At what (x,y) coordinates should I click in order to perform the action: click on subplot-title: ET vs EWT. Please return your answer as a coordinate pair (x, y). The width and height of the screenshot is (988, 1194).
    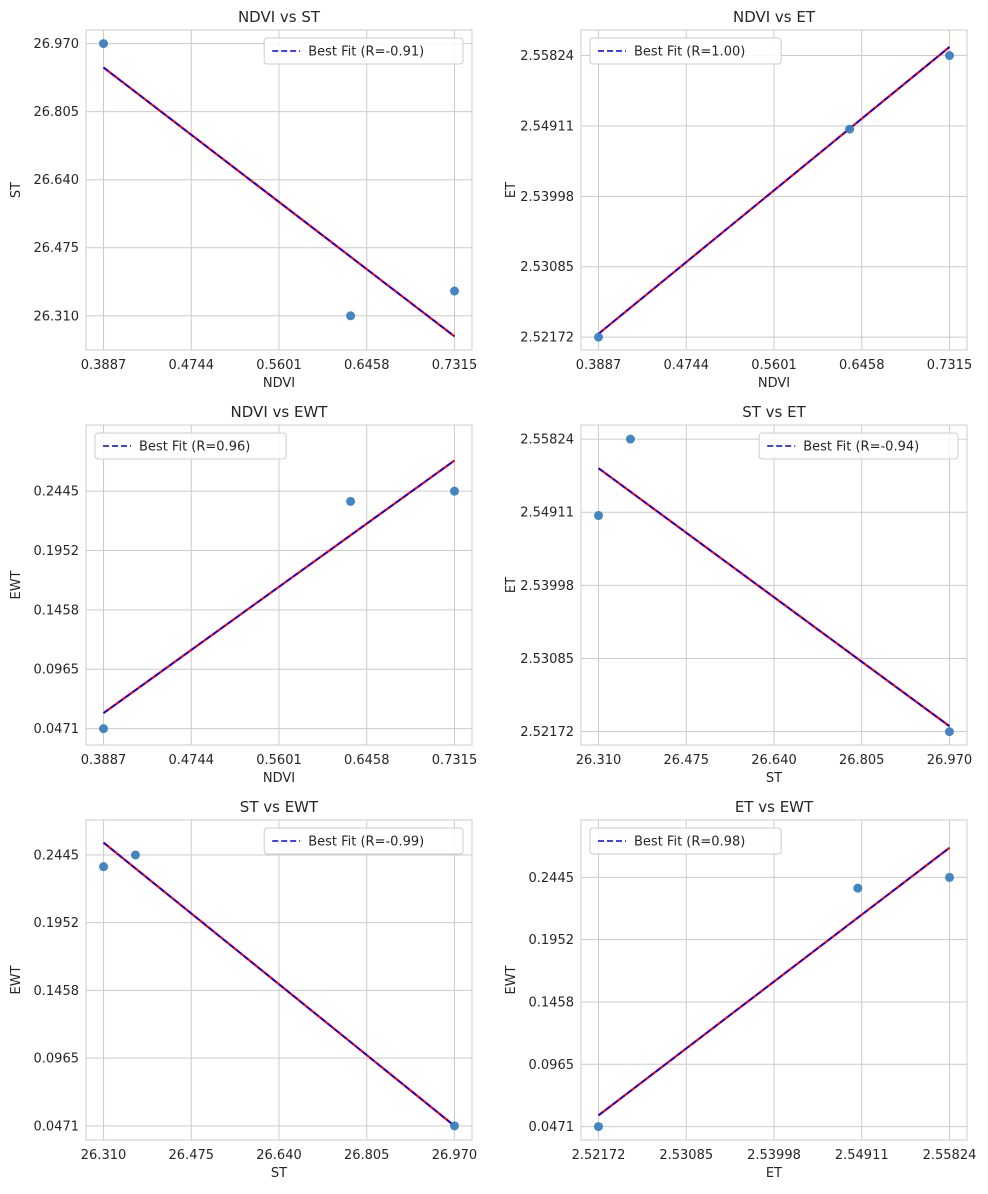
    Looking at the image, I should click on (774, 807).